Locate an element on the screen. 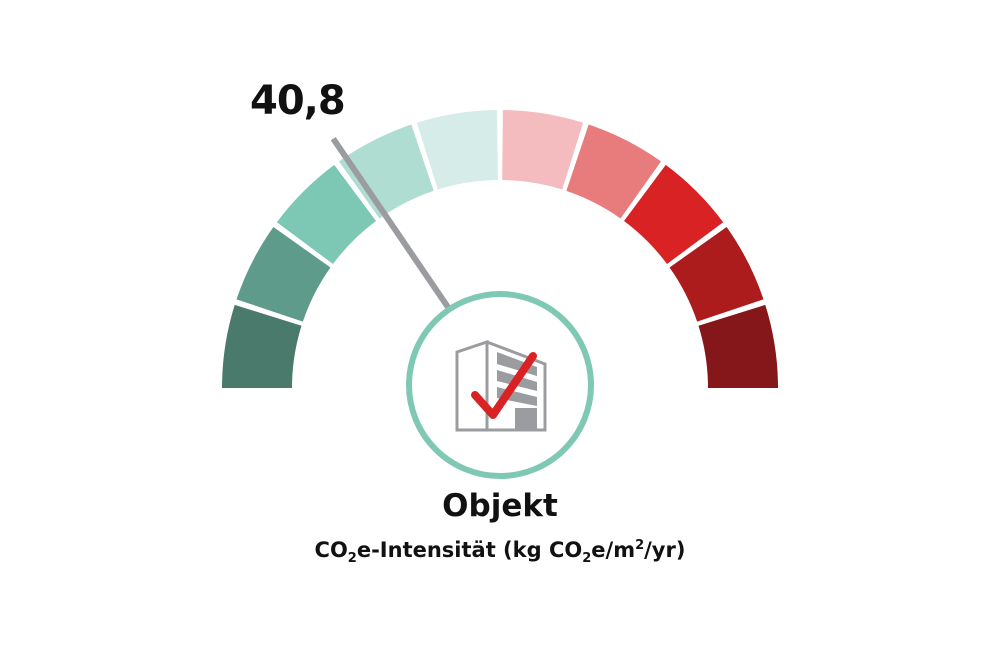  gauge-needle is located at coordinates (391, 224).